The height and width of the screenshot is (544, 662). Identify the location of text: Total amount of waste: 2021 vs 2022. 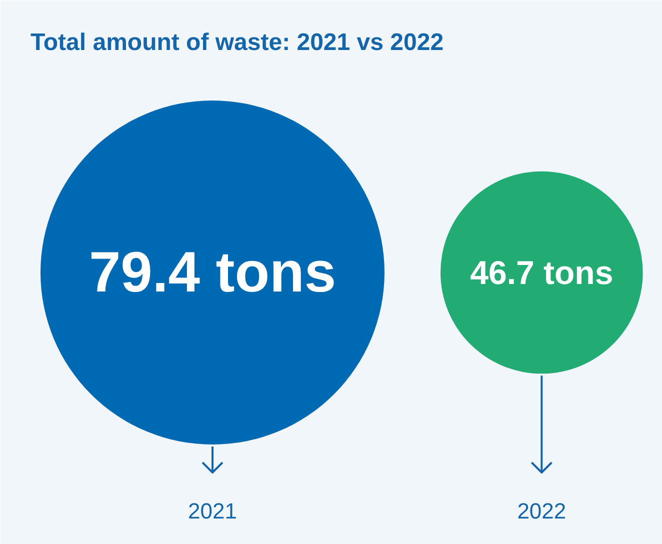
(237, 42).